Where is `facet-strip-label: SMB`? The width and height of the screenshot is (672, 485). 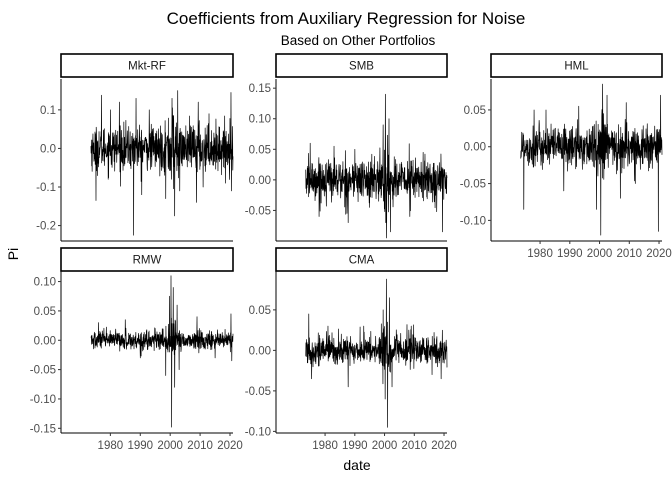
facet-strip-label: SMB is located at coordinates (361, 67).